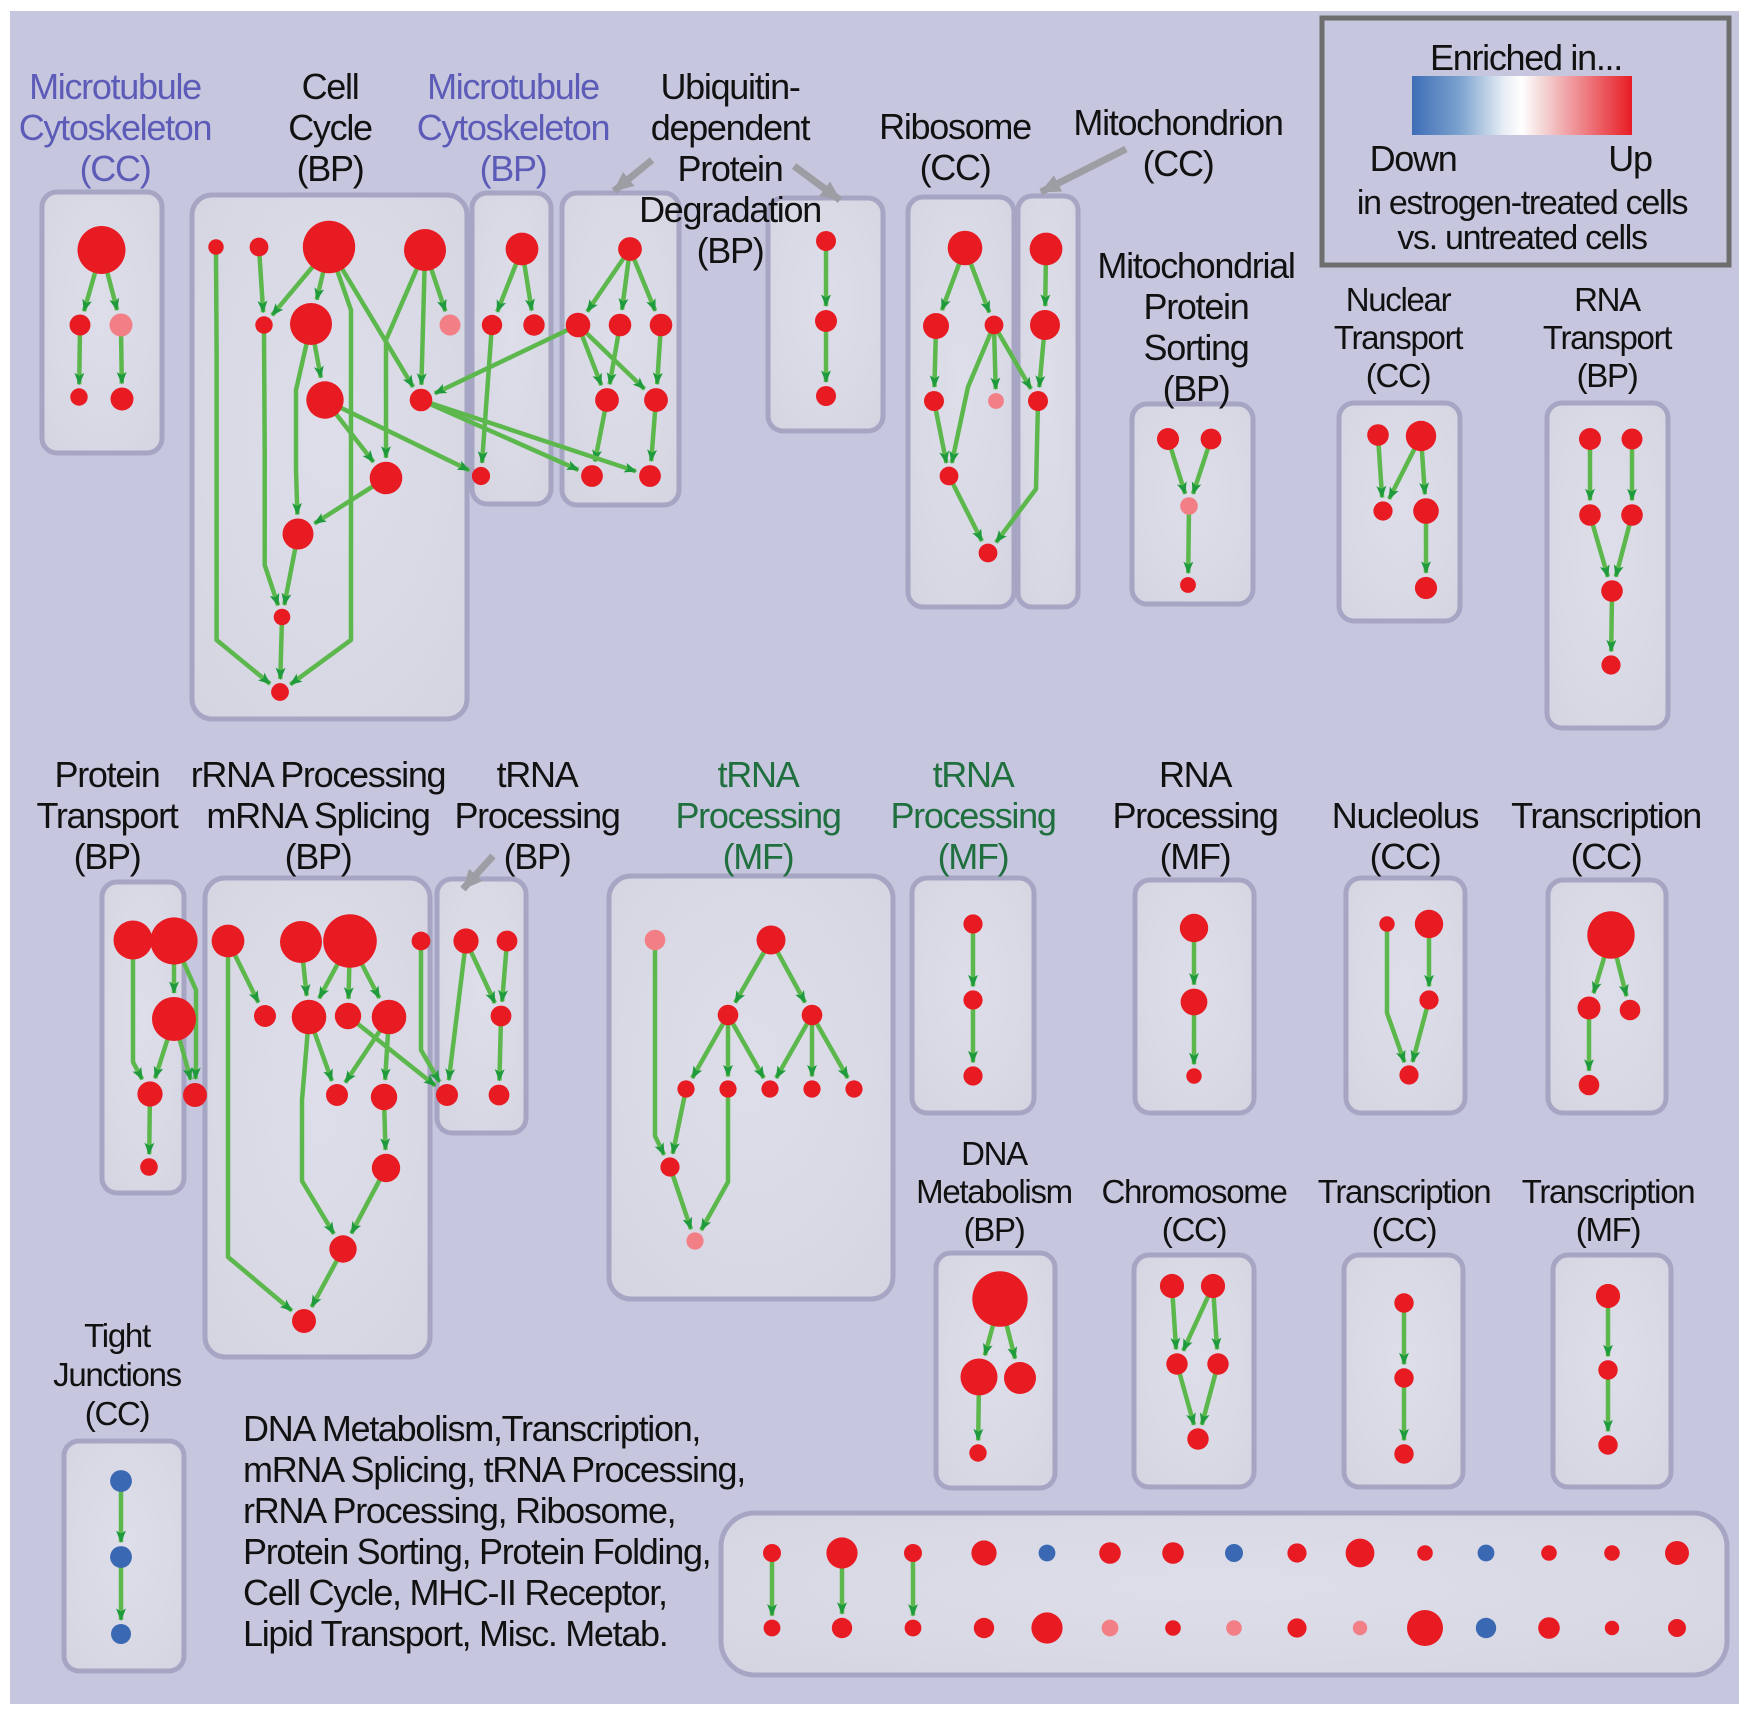 This screenshot has height=1720, width=1750. Describe the element at coordinates (730, 209) in the screenshot. I see `svg-text: Degradation` at that location.